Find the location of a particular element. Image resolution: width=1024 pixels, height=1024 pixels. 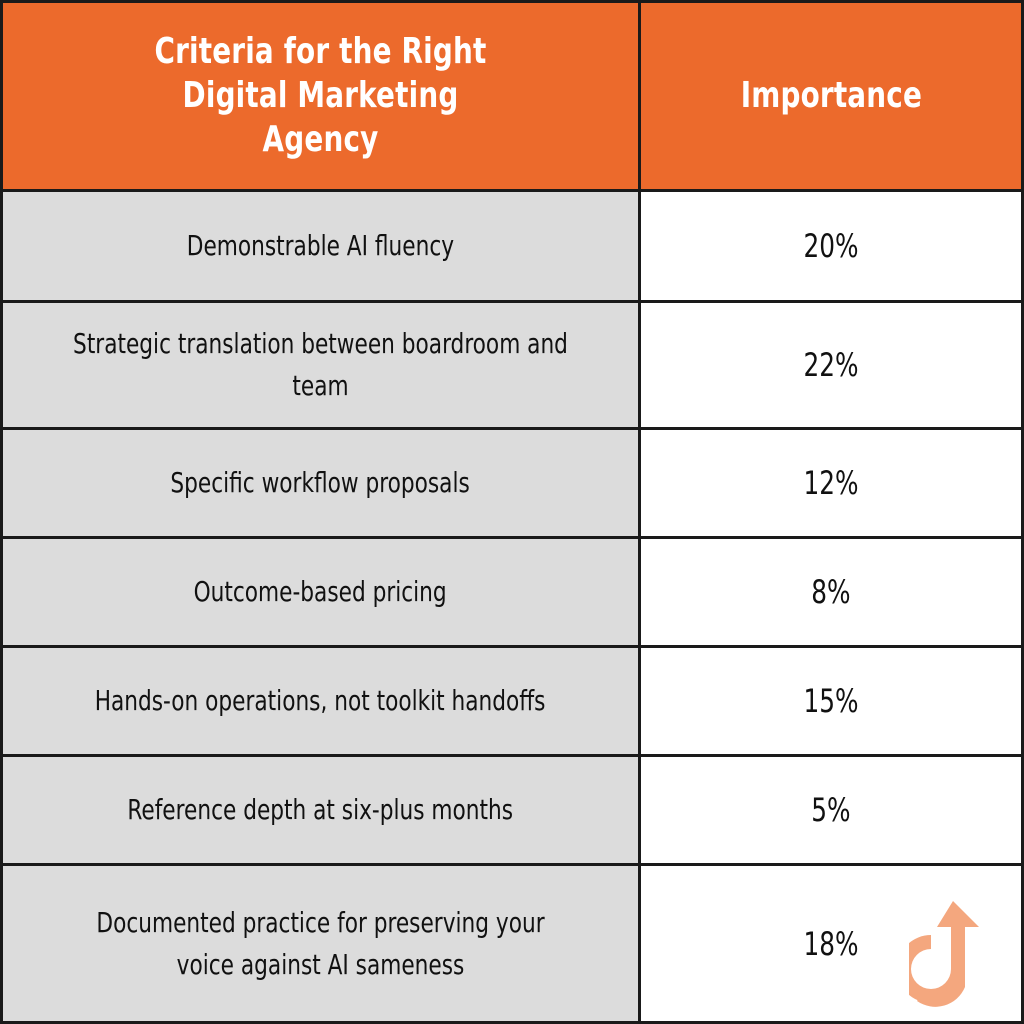

header-importance: Importance is located at coordinates (831, 96).